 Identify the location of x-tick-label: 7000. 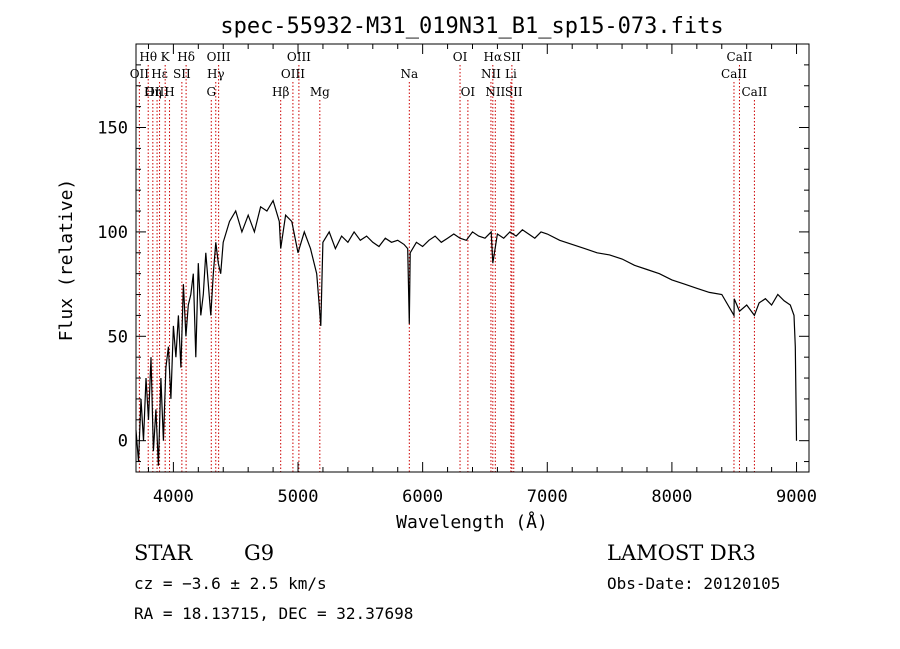
(547, 497).